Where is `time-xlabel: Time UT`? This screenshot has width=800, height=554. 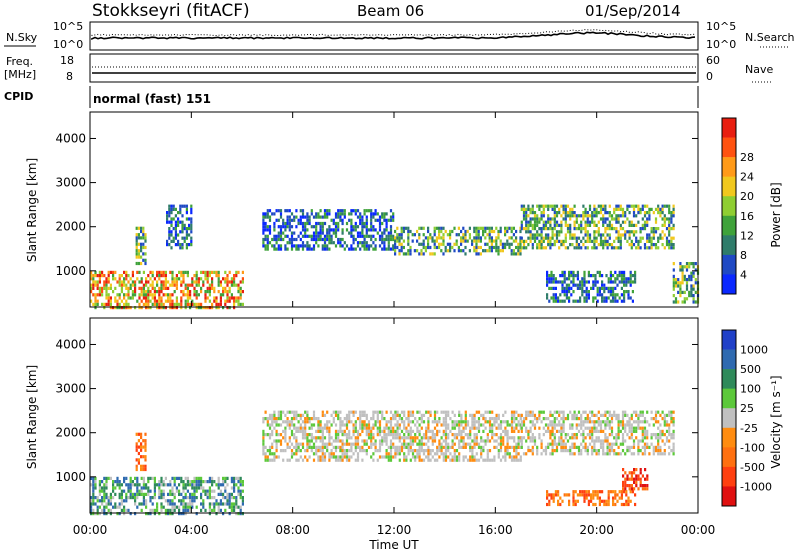 time-xlabel: Time UT is located at coordinates (393, 545).